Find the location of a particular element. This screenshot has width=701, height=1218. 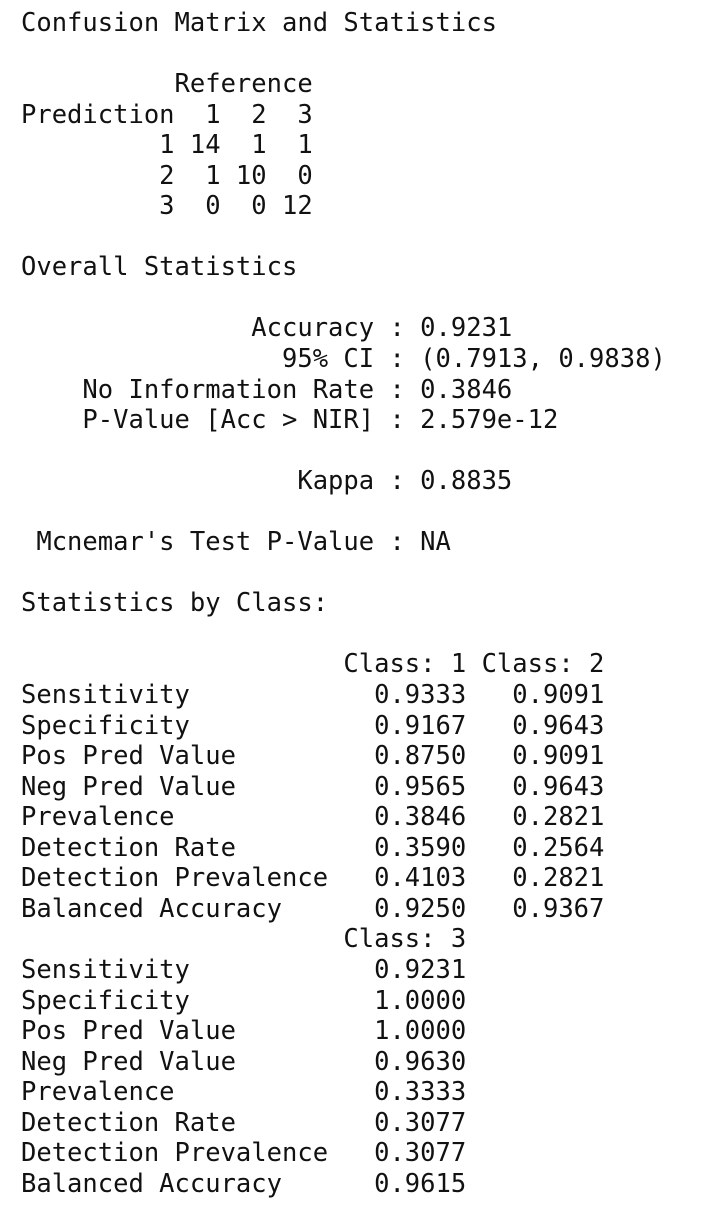

stat-row: Pos Pred Value 0.8750 0.9091 is located at coordinates (313, 756).